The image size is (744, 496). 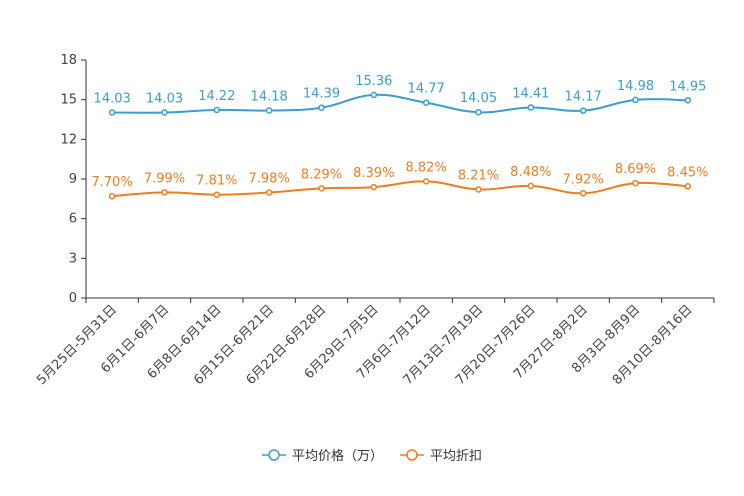 What do you see at coordinates (687, 86) in the screenshot?
I see `data-label: 14.95` at bounding box center [687, 86].